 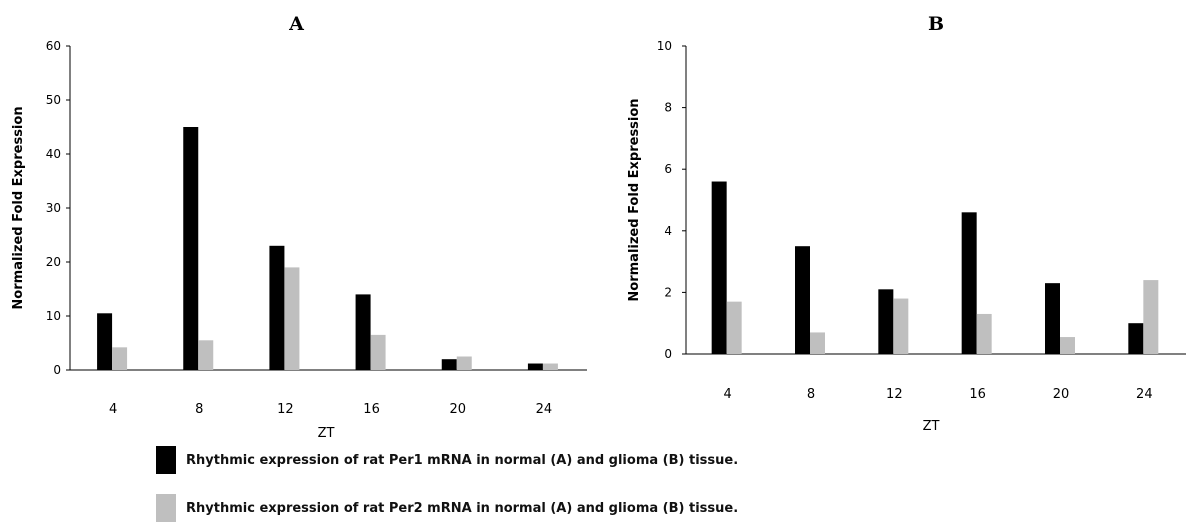 I want to click on y-tick-label-b: 0, so click(x=668, y=354).